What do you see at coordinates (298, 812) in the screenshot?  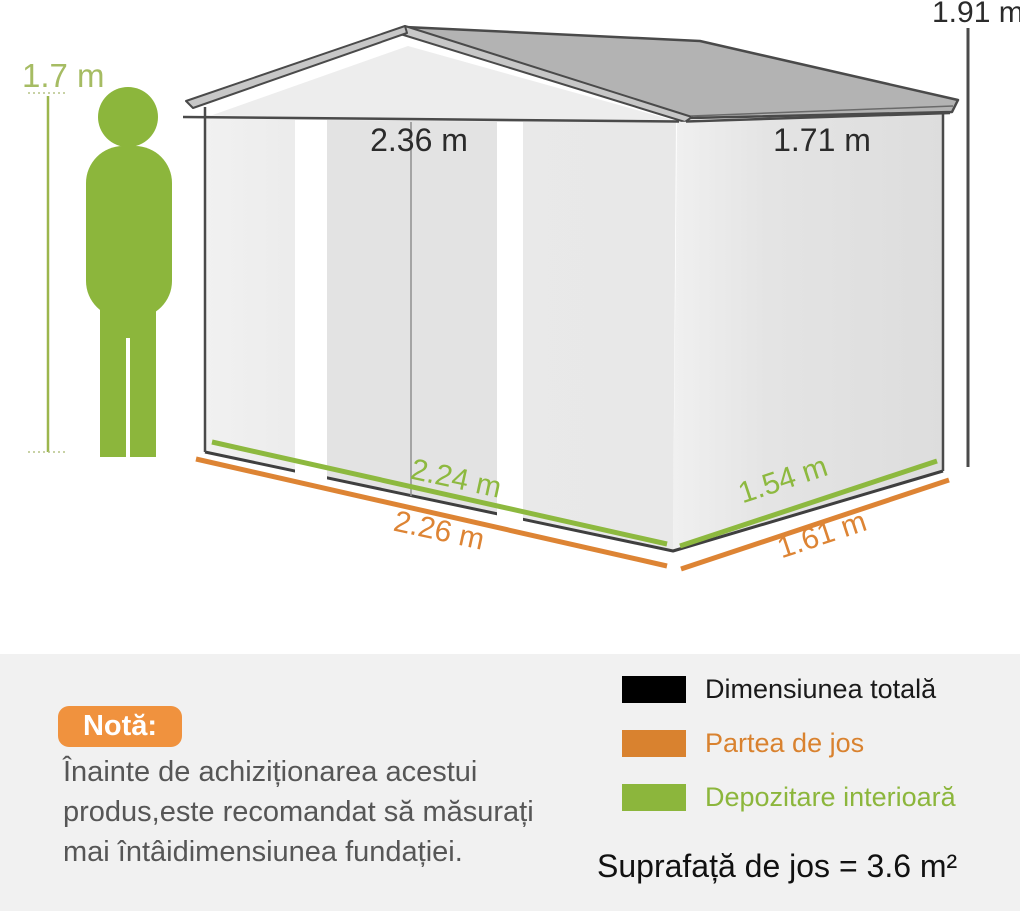 I see `note-line: produs,este recomandat să măsurați` at bounding box center [298, 812].